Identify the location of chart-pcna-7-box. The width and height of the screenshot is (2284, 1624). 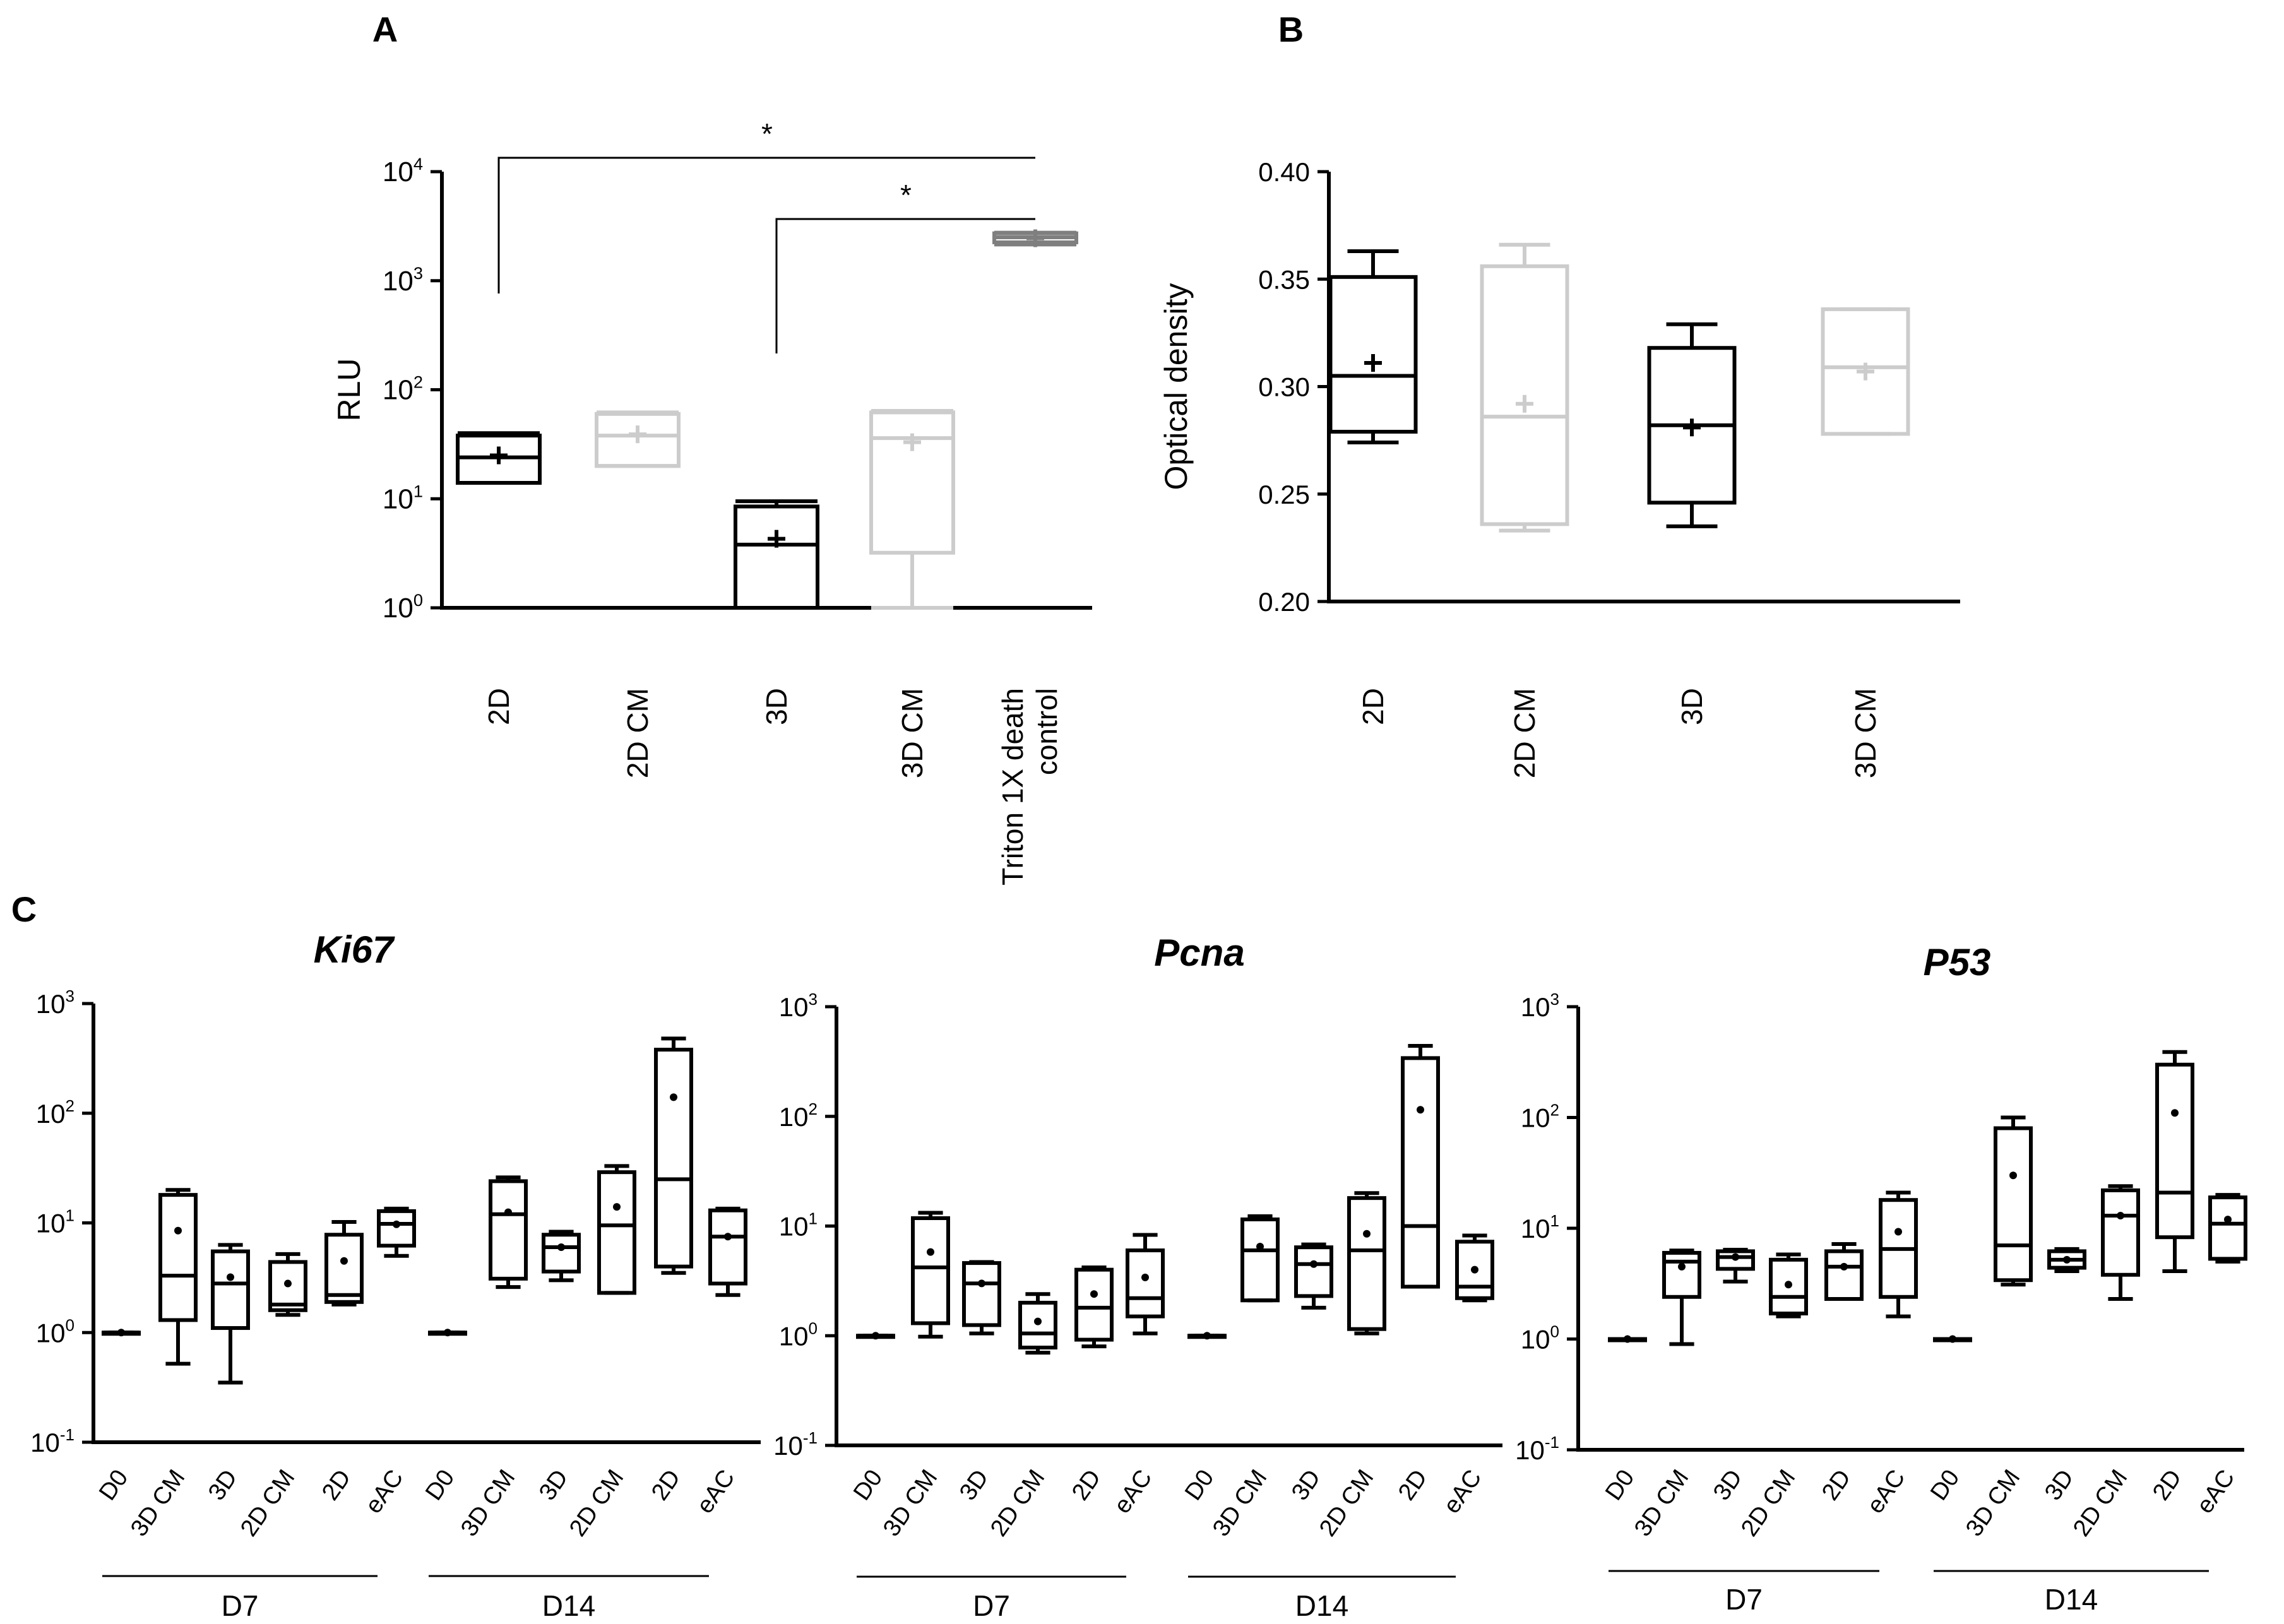
(1260, 1260).